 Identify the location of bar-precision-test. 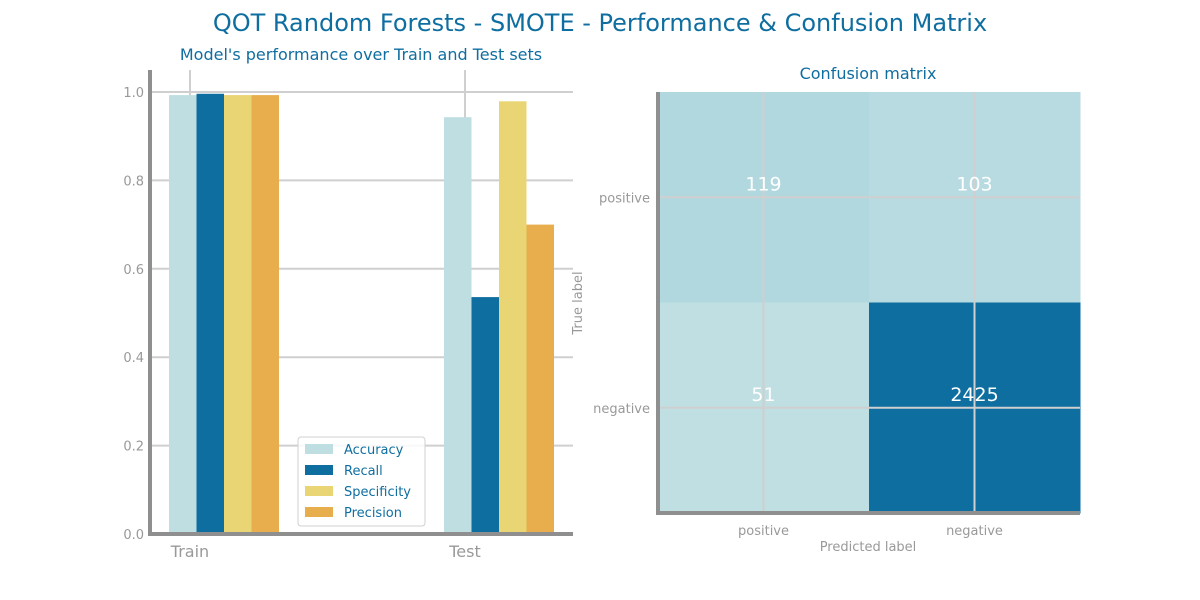
(540, 379).